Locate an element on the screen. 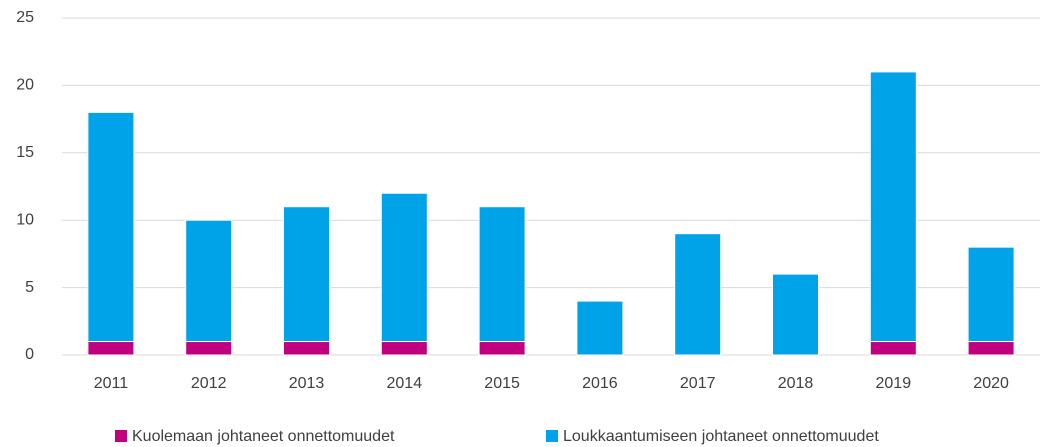 The image size is (1058, 447). x-tick-label: 2013 is located at coordinates (307, 383).